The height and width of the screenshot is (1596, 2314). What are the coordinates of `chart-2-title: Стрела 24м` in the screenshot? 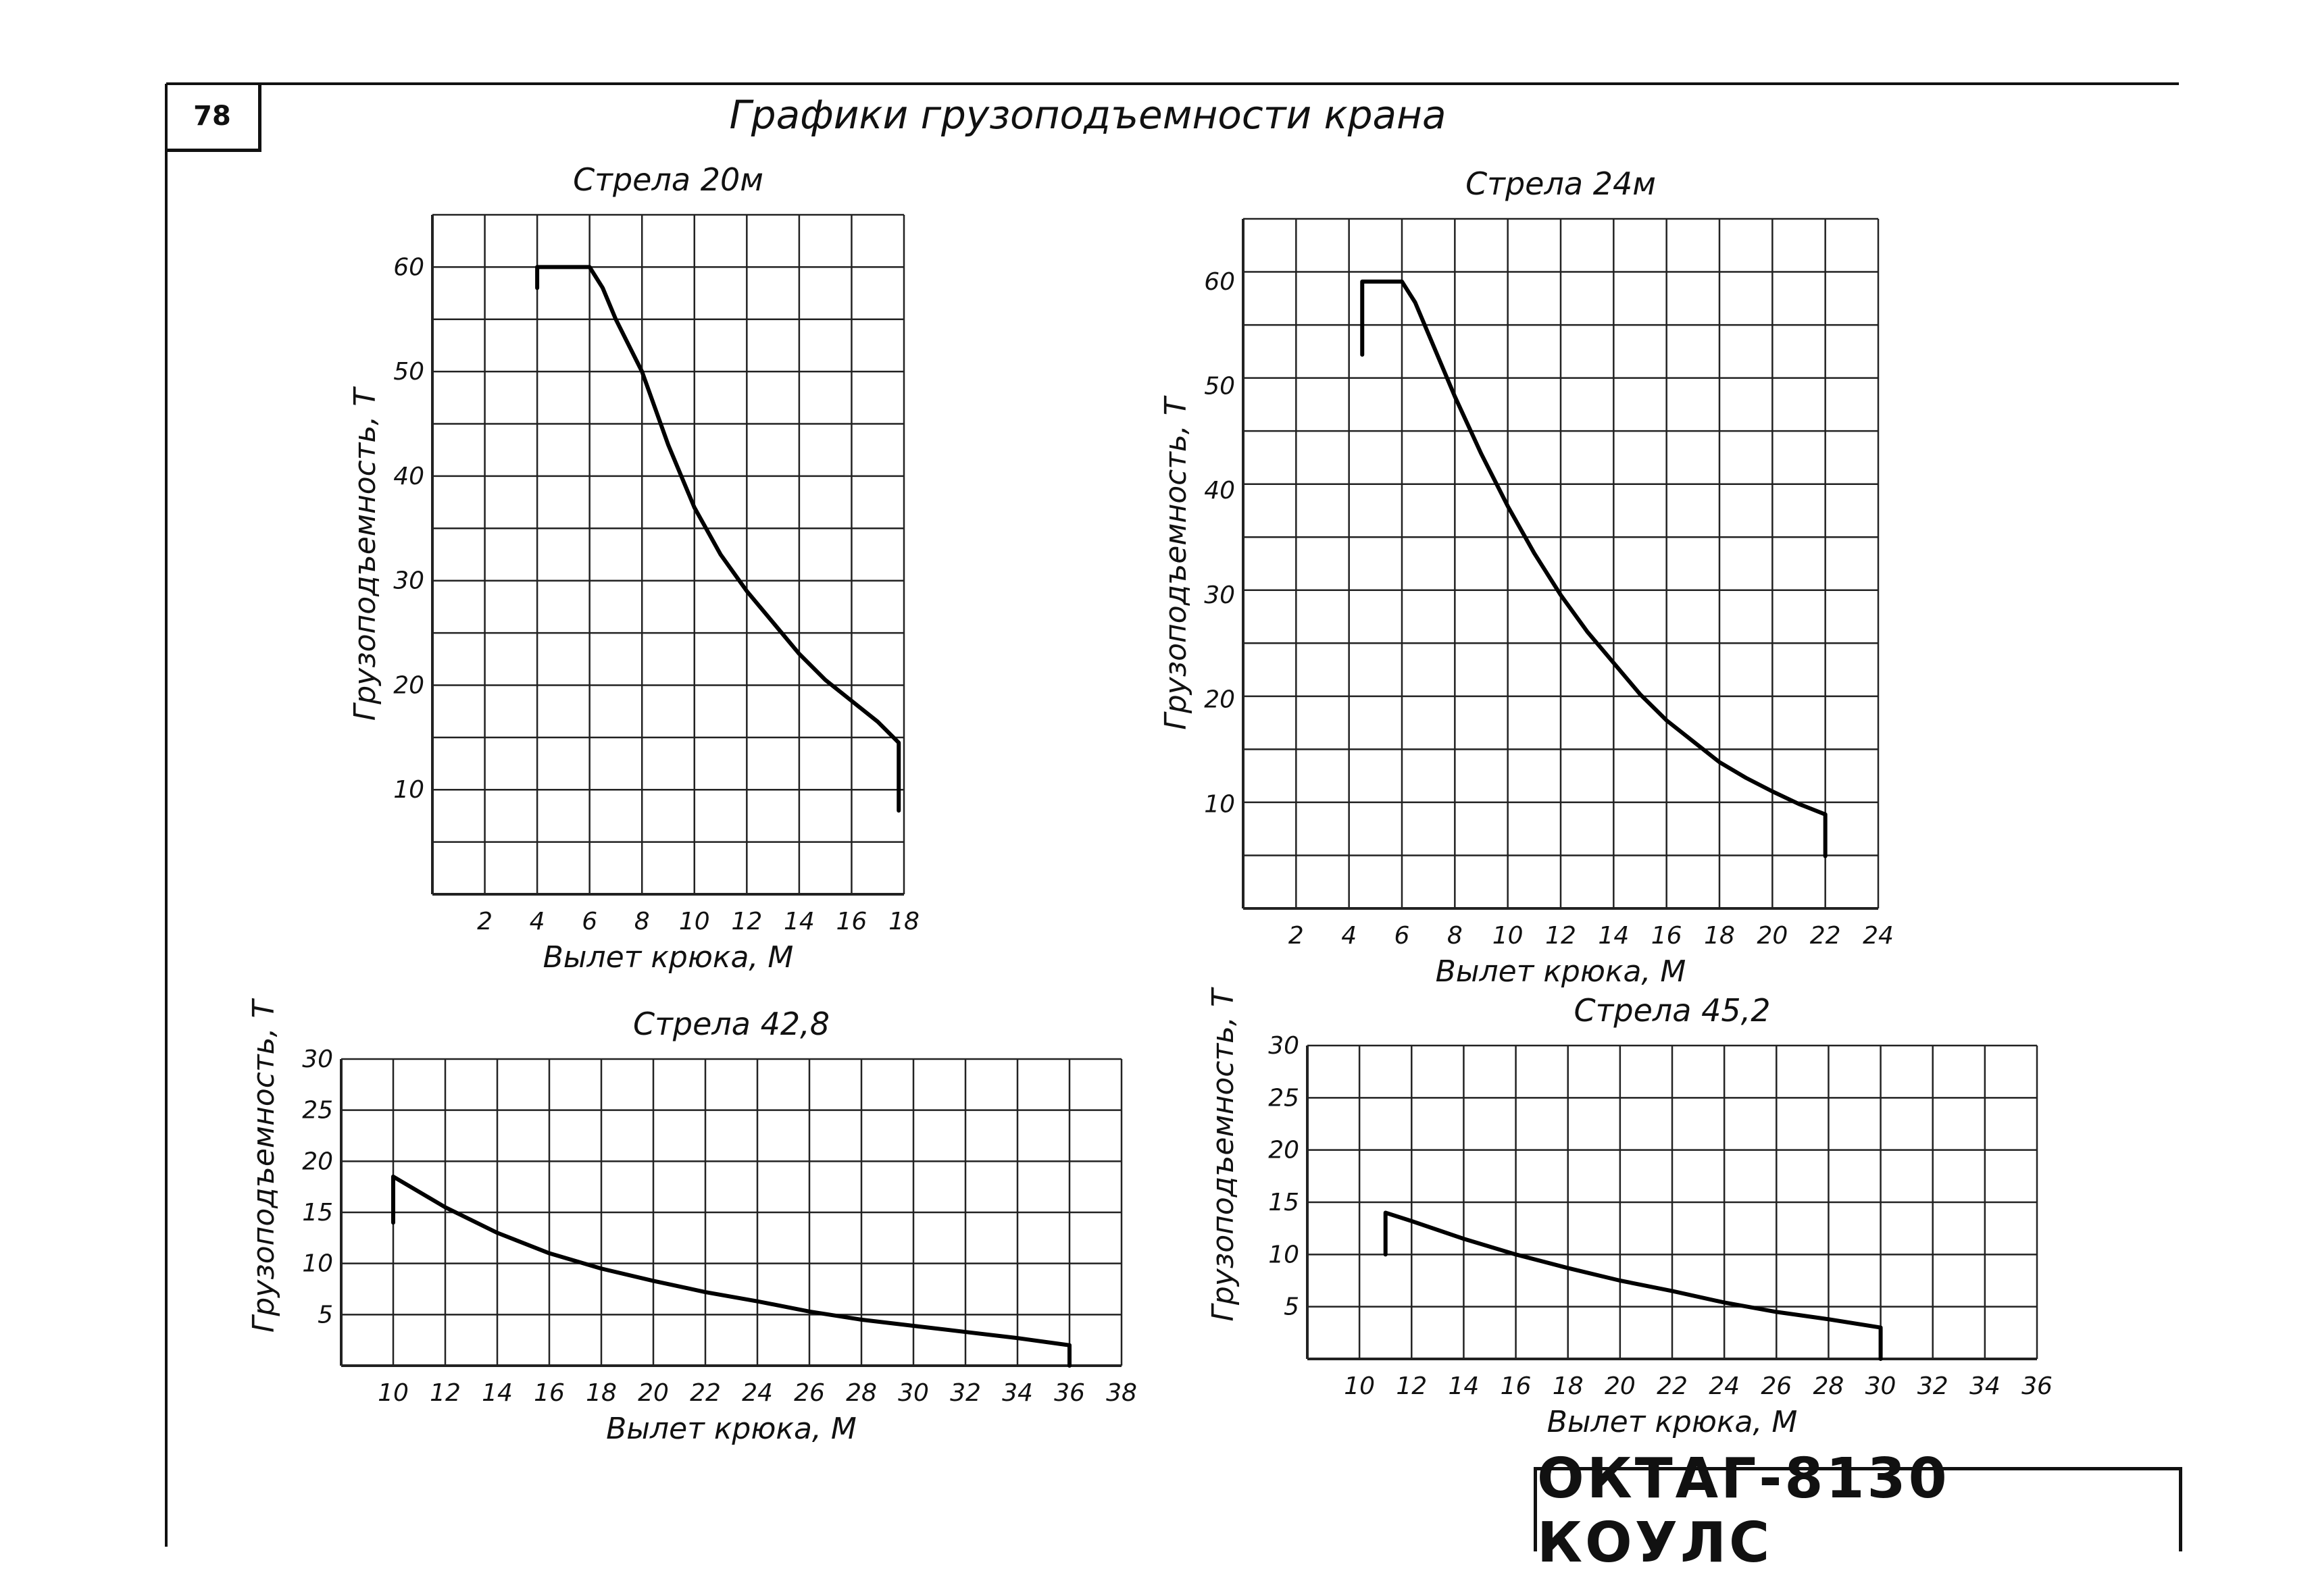 It's located at (1561, 184).